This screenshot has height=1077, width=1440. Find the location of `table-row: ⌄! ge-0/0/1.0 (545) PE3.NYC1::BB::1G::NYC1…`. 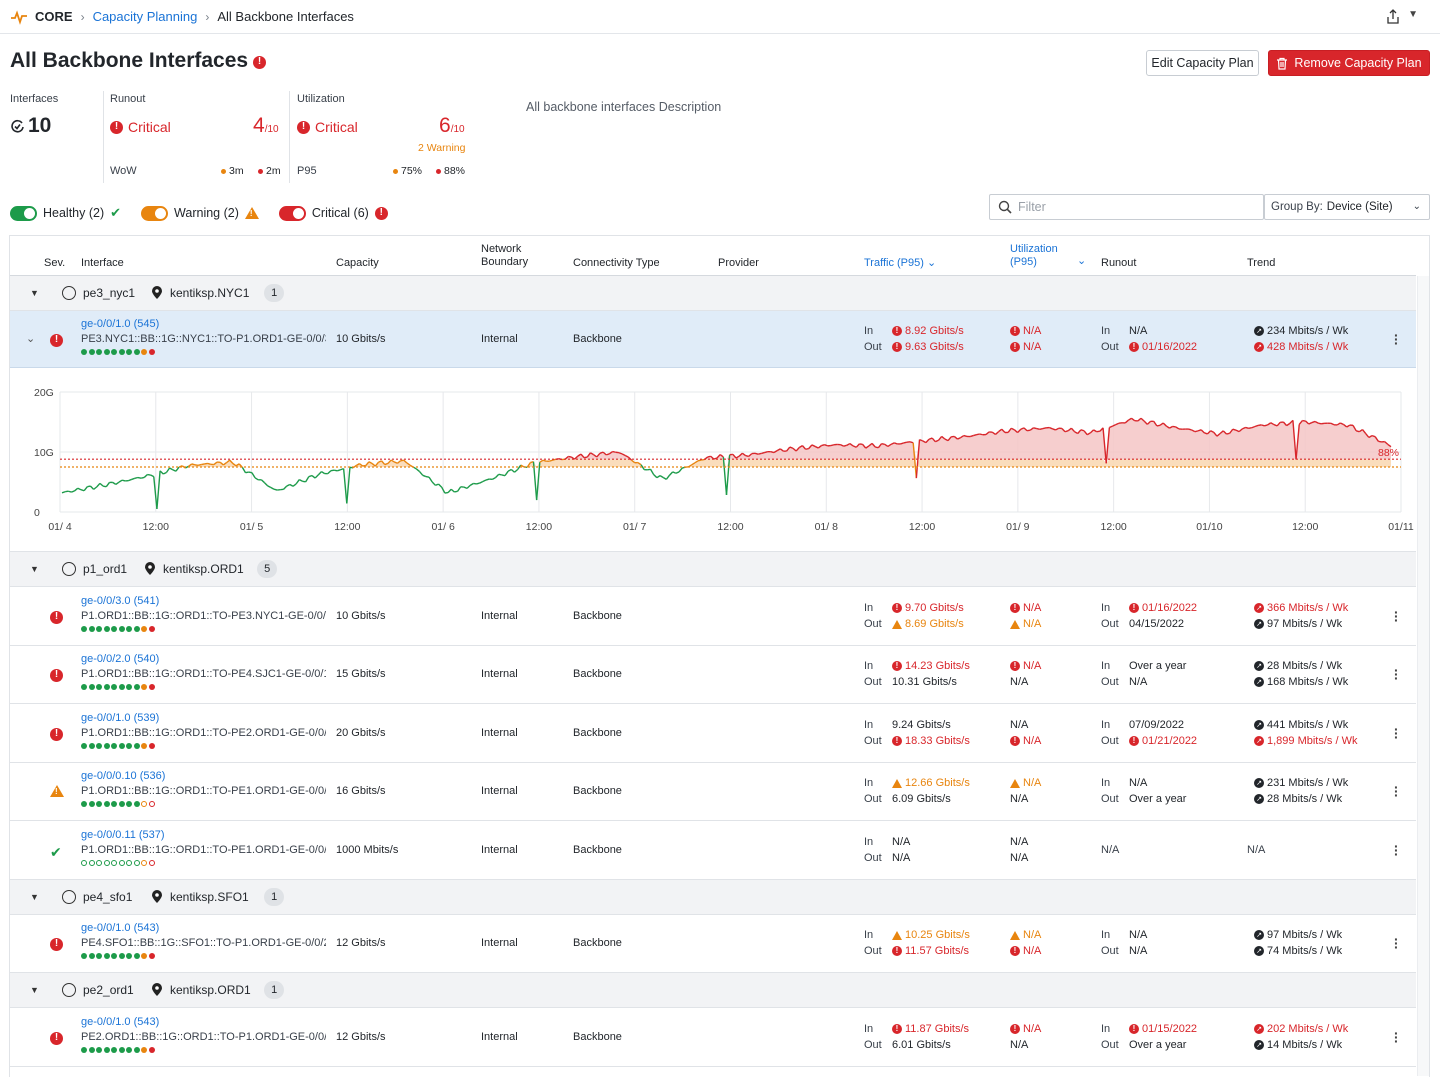

table-row: ⌄! ge-0/0/1.0 (545) PE3.NYC1::BB::1G::NYC1… is located at coordinates (713, 339).